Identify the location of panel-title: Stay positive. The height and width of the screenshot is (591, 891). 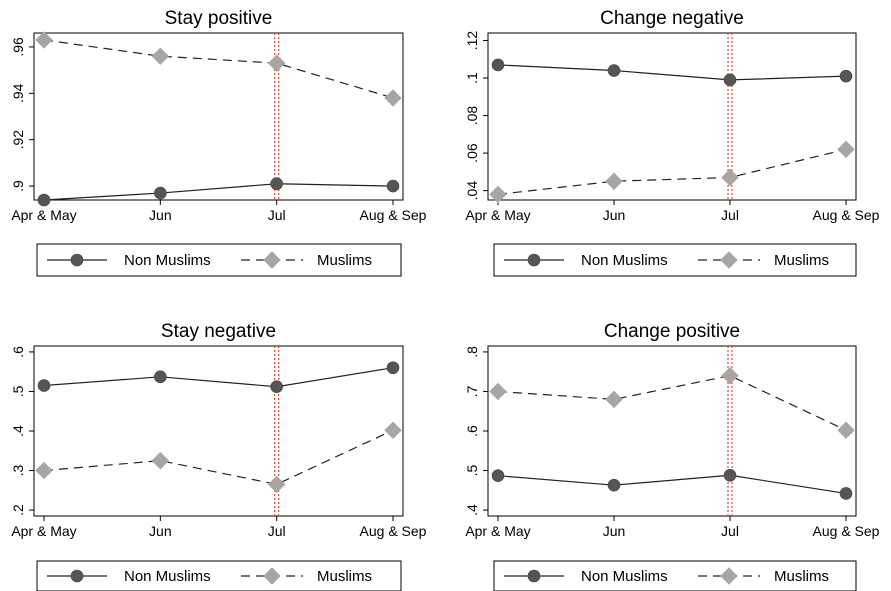
(219, 18).